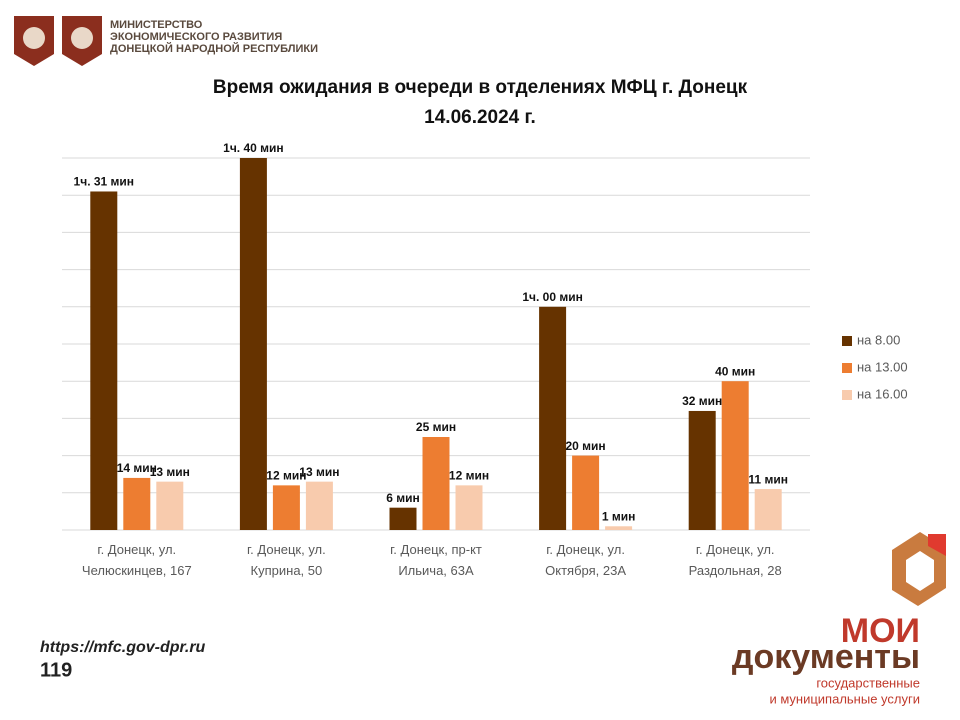 The width and height of the screenshot is (960, 720). What do you see at coordinates (882, 393) in the screenshot?
I see `legend-label: на 16.00` at bounding box center [882, 393].